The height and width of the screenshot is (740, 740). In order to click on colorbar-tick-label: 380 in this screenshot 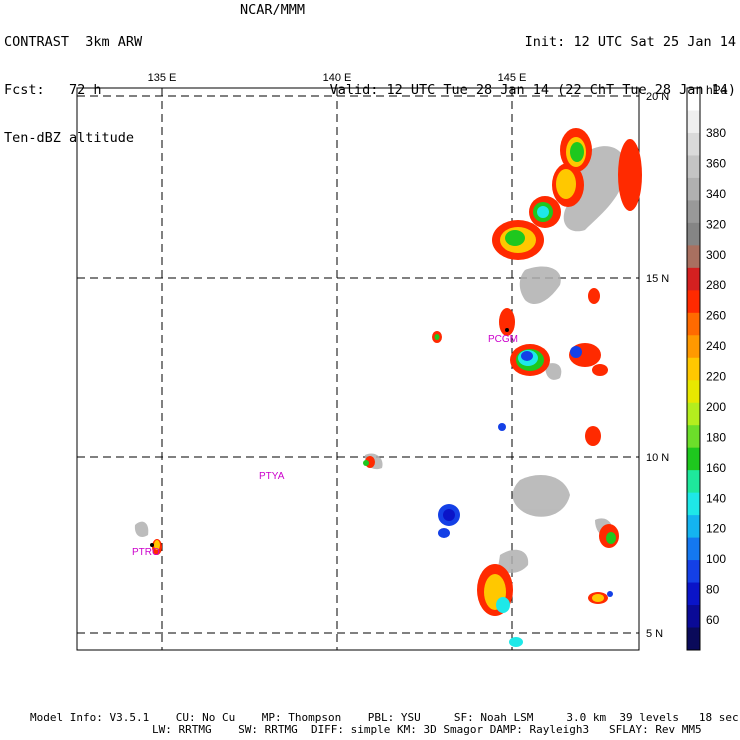, I will do `click(716, 133)`.